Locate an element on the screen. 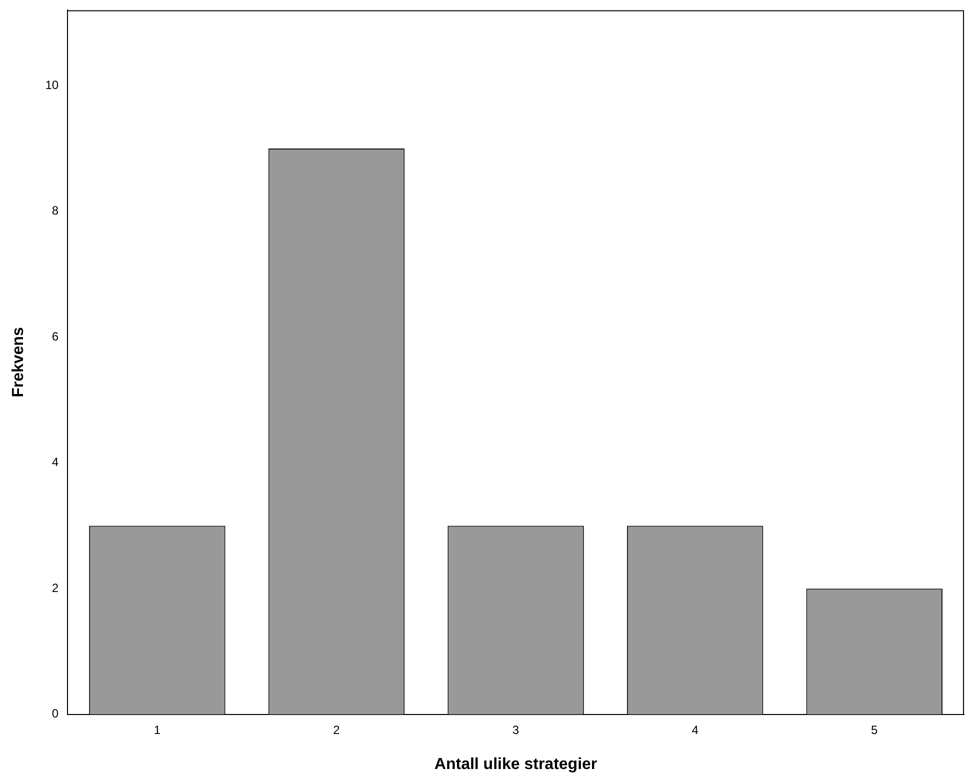 This screenshot has width=965, height=783. y-tick-label: 8 is located at coordinates (55, 211).